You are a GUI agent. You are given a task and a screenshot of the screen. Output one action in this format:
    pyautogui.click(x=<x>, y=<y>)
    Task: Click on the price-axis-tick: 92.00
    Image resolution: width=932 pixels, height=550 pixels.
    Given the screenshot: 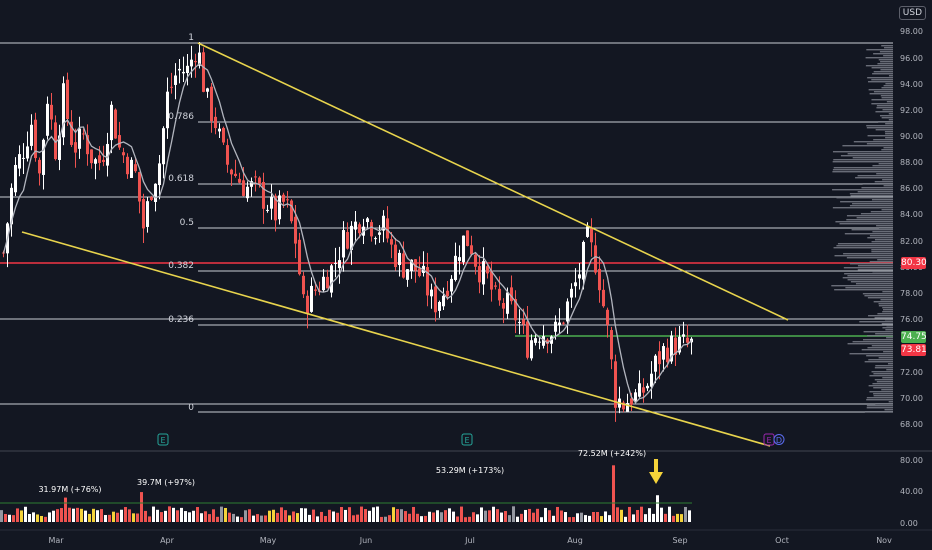 What is the action you would take?
    pyautogui.click(x=911, y=110)
    